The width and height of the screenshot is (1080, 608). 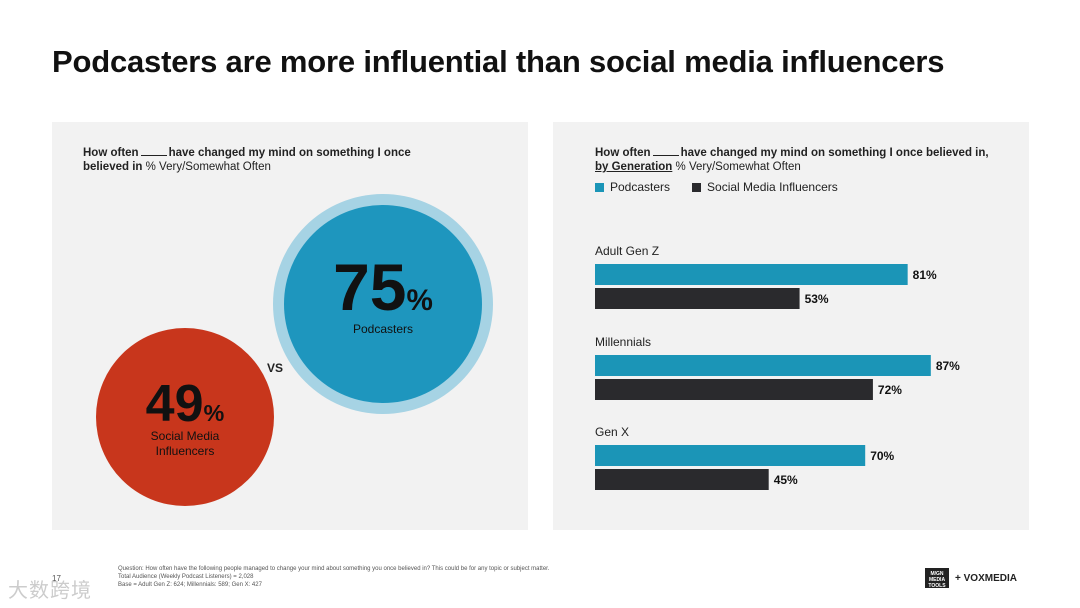 I want to click on influencers-label-line2: Influencers, so click(x=185, y=451).